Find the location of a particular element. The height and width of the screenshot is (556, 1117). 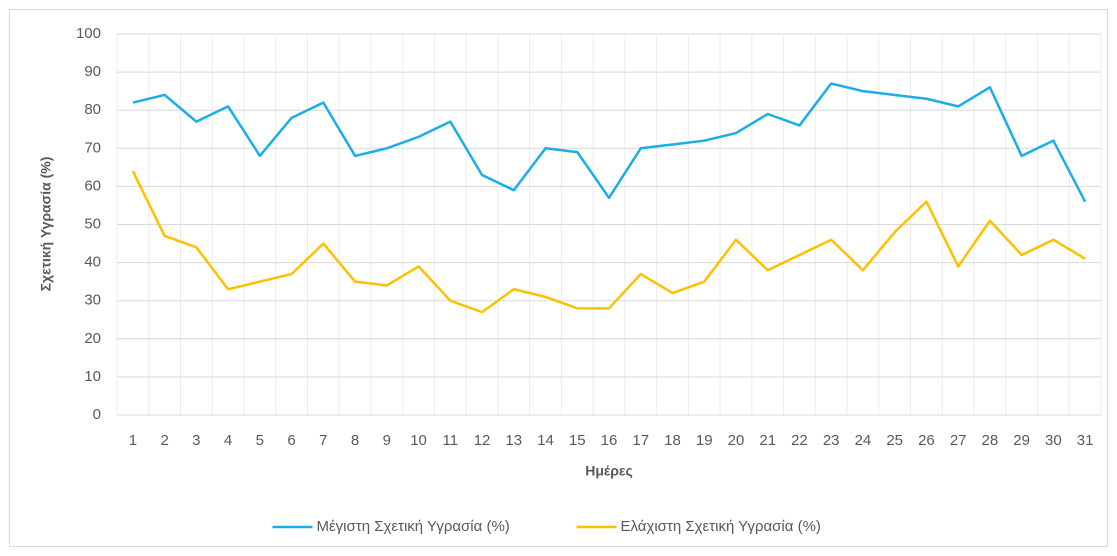

y-tick-label: 10 is located at coordinates (92, 376).